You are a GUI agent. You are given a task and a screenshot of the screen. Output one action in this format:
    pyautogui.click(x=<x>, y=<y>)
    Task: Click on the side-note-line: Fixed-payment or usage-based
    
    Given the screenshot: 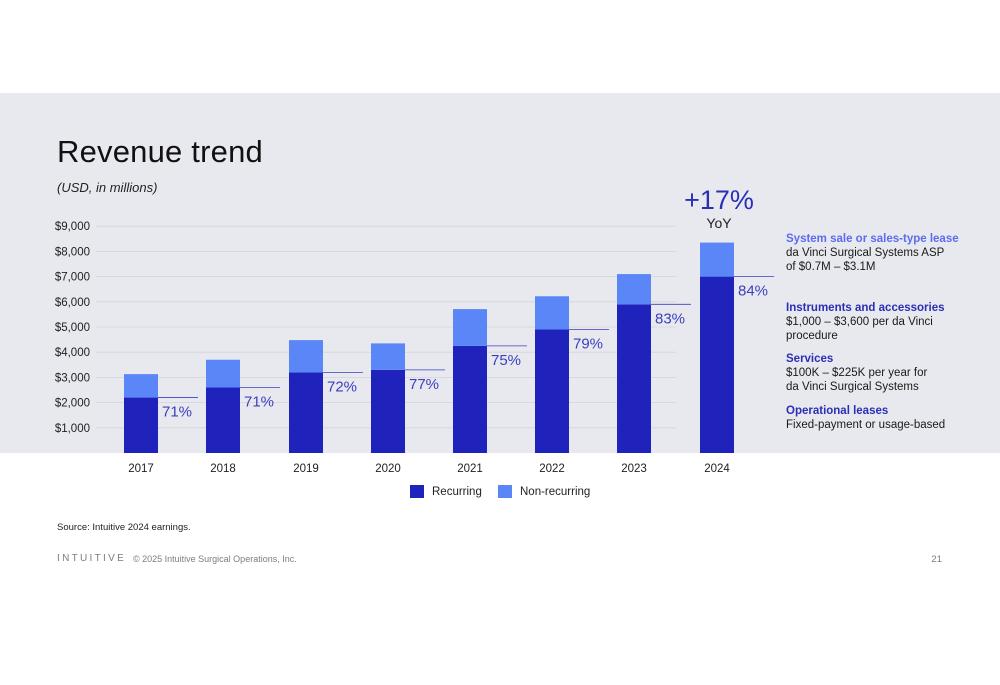 What is the action you would take?
    pyautogui.click(x=866, y=425)
    